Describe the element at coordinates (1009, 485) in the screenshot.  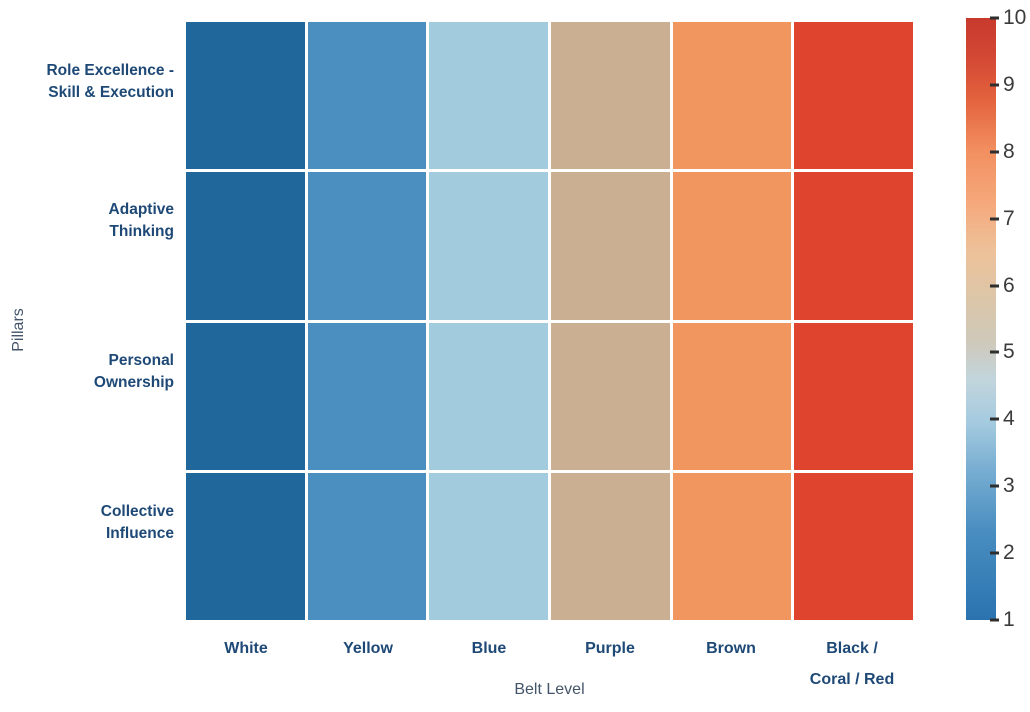
I see `colorbar-tick-label: 3` at that location.